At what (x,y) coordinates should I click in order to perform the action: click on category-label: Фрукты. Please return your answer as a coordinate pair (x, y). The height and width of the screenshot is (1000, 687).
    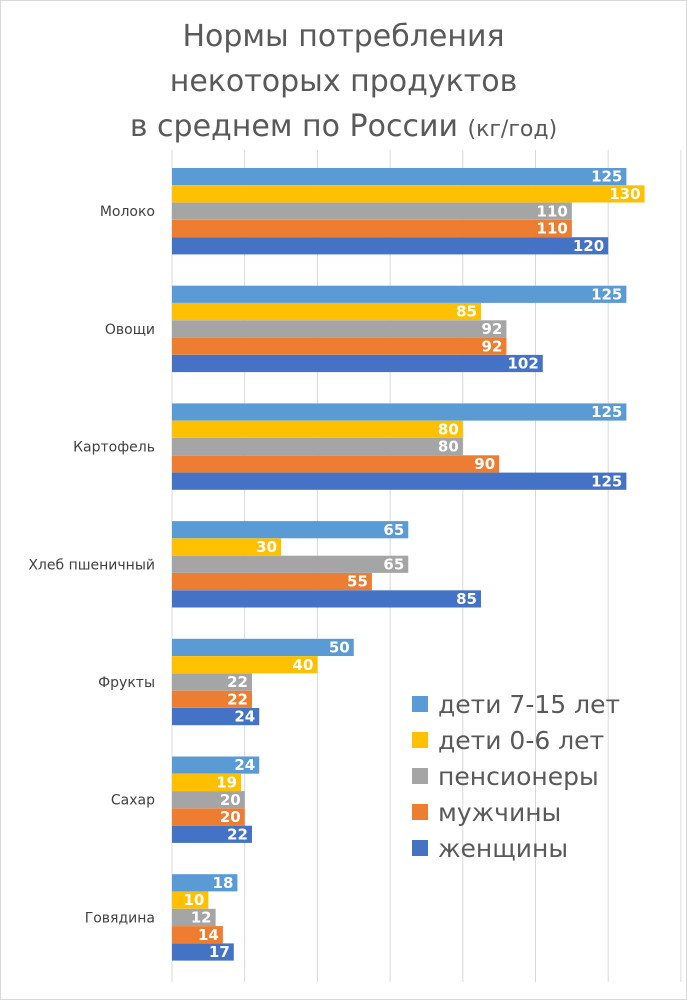
    Looking at the image, I should click on (126, 683).